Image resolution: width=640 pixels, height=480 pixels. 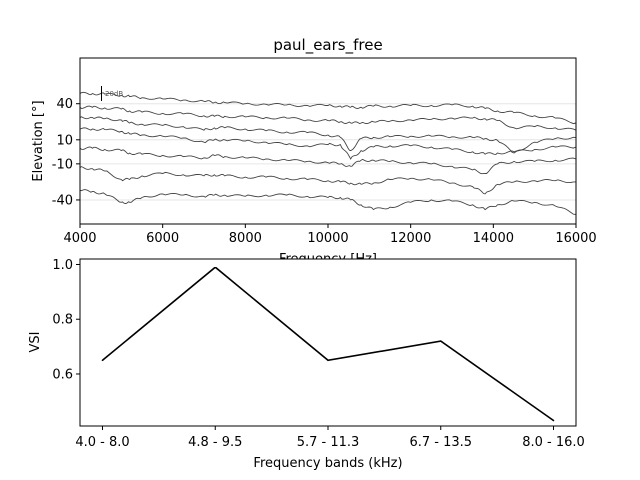 What do you see at coordinates (493, 238) in the screenshot?
I see `hrtf-x-tick-label: 14000` at bounding box center [493, 238].